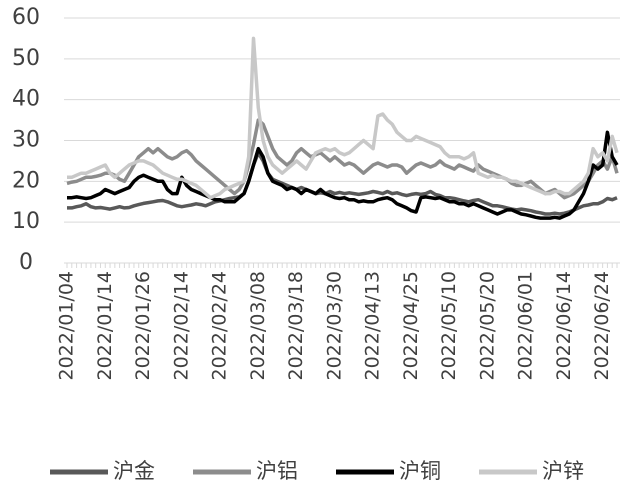 The image size is (635, 495). Describe the element at coordinates (26, 140) in the screenshot. I see `y-tick-label: 30` at that location.